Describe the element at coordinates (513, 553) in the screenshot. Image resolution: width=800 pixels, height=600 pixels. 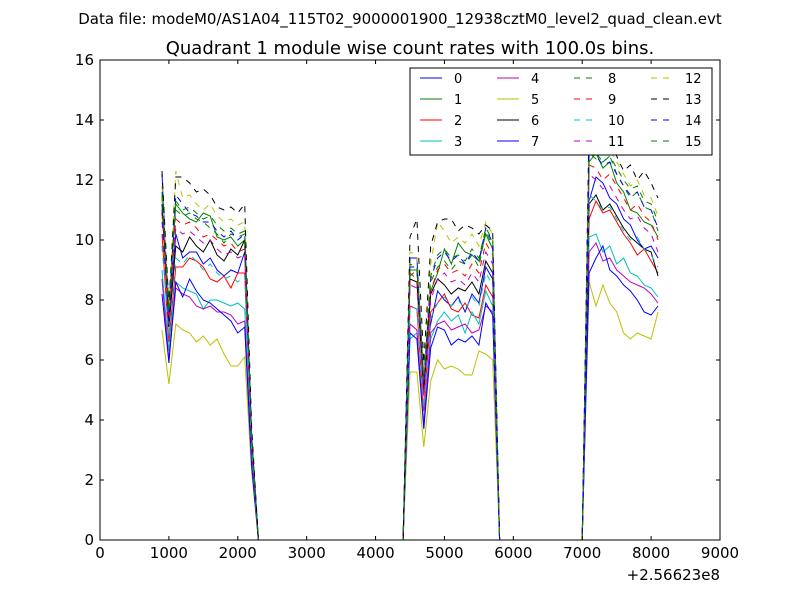
I see `x-tick-label: 6000` at that location.